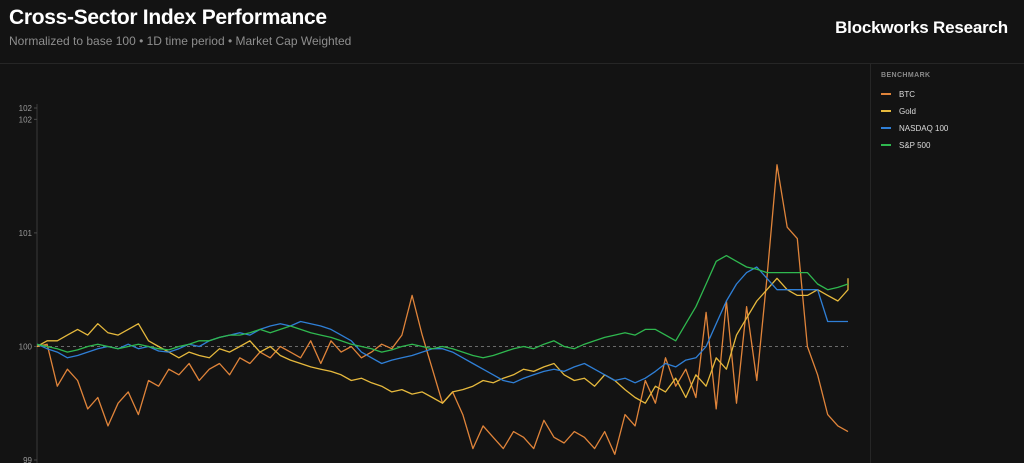 The height and width of the screenshot is (463, 1024). What do you see at coordinates (898, 111) in the screenshot?
I see `legend-item-gold: Gold` at bounding box center [898, 111].